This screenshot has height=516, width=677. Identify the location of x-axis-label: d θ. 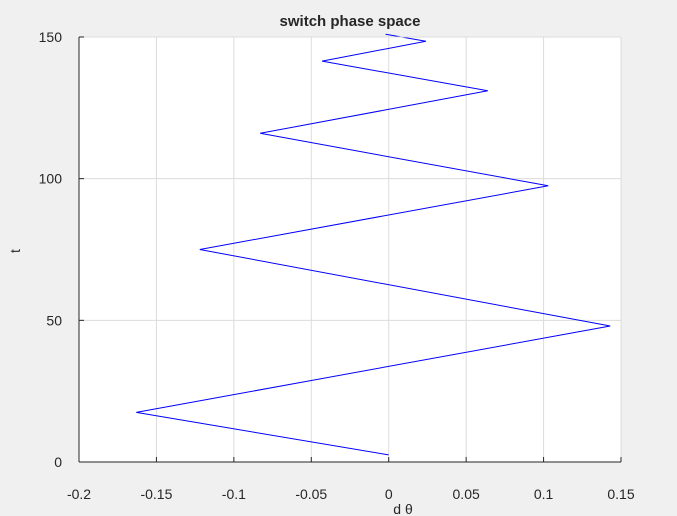
(403, 508).